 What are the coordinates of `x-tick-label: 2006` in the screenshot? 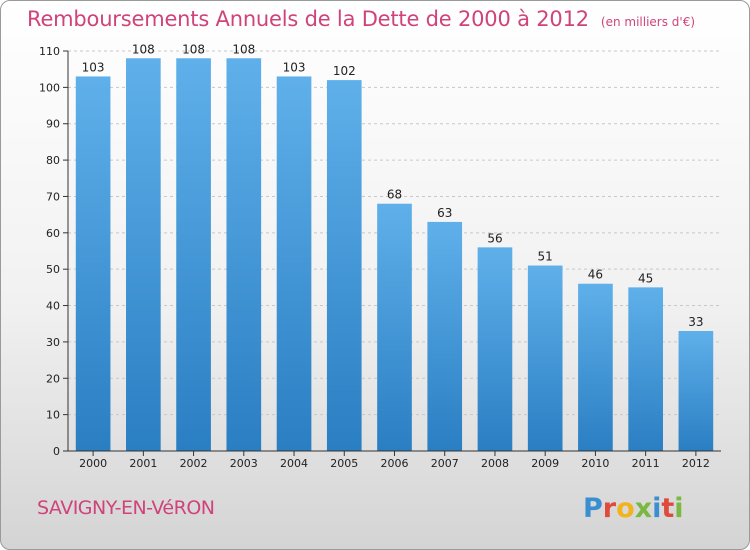 It's located at (395, 463).